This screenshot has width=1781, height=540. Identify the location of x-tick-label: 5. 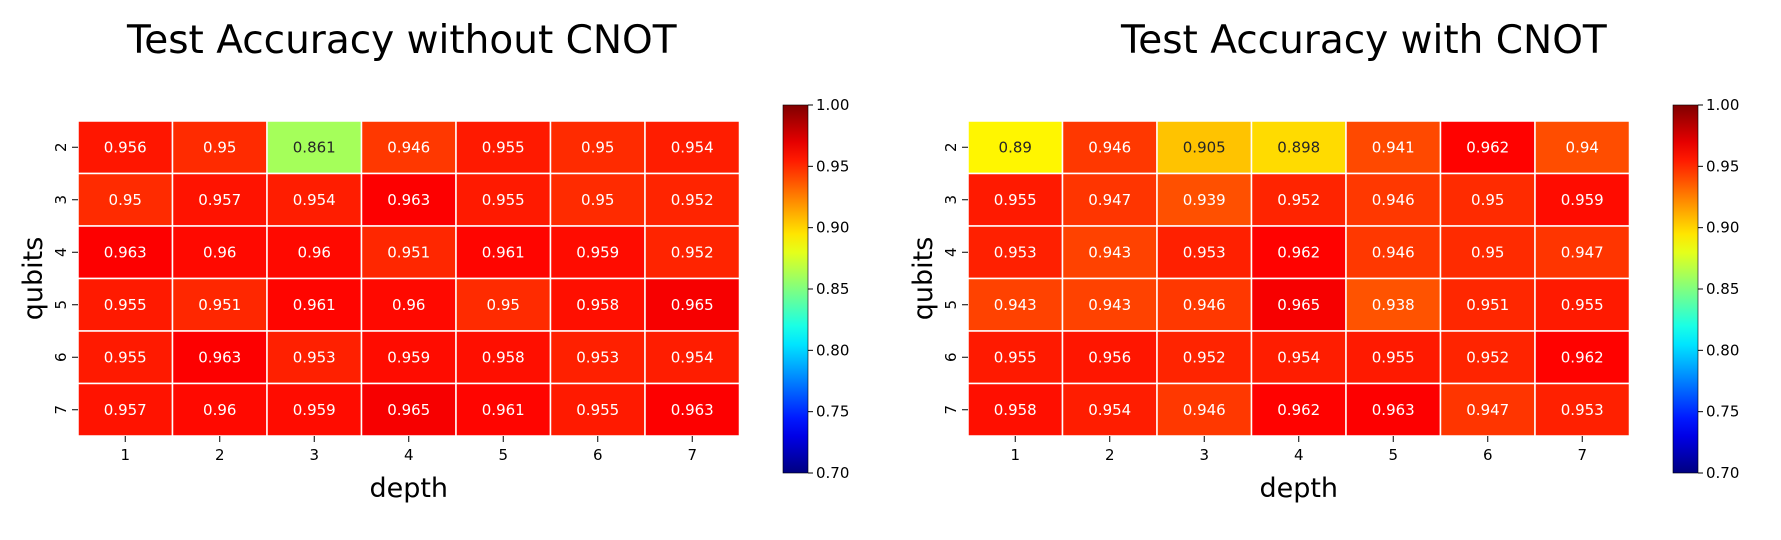
(503, 455).